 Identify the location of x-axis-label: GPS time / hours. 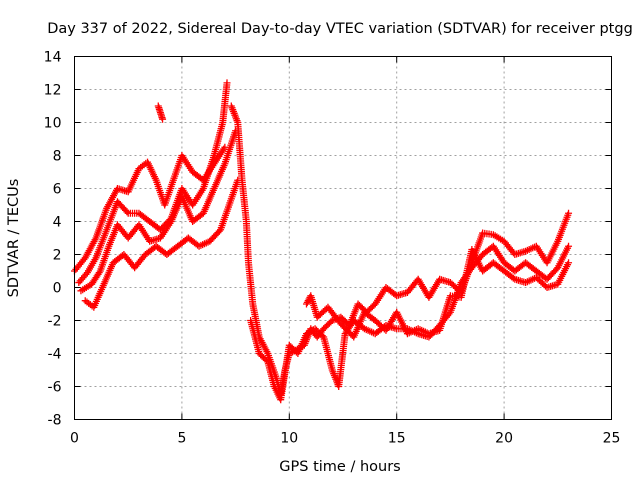
(339, 467).